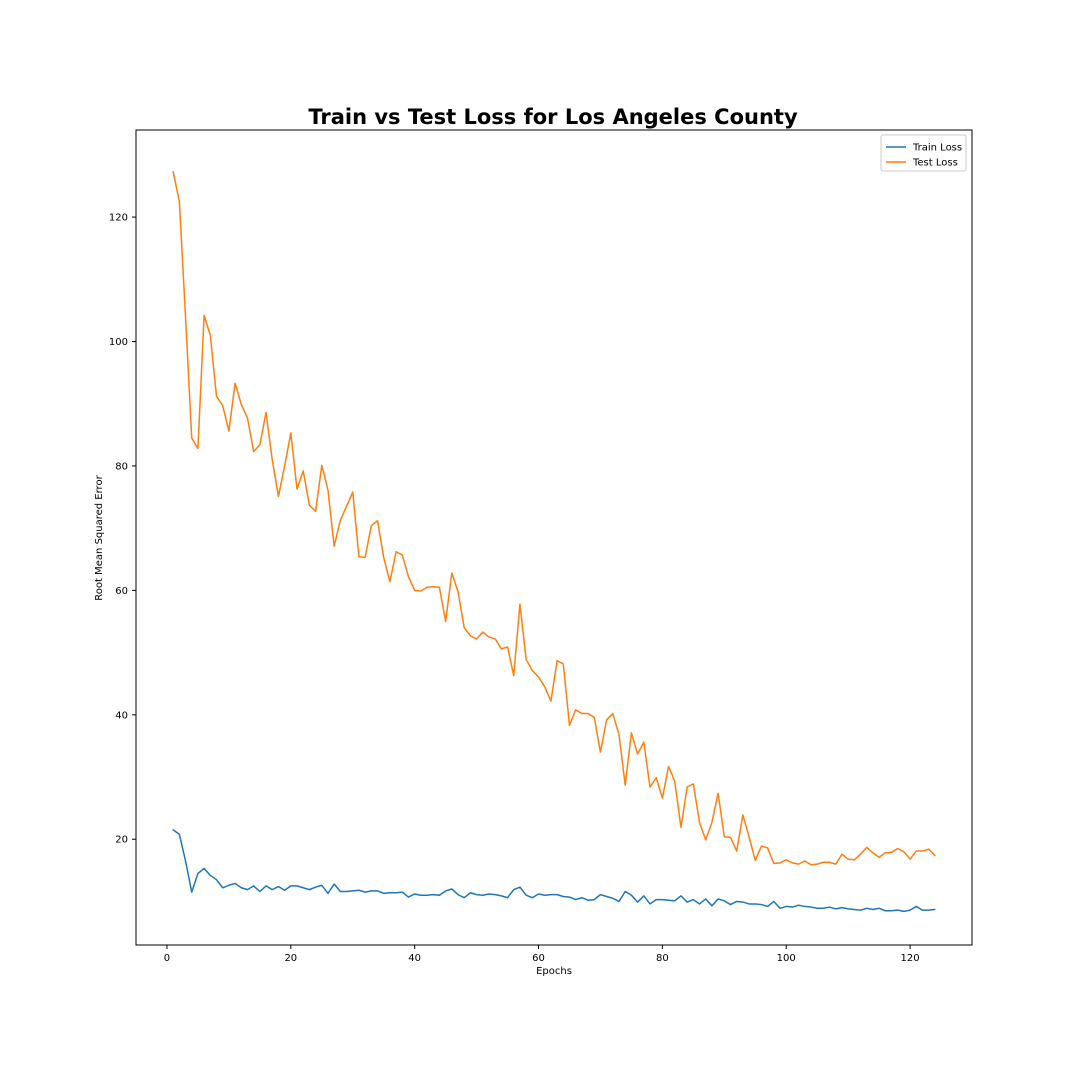  Describe the element at coordinates (167, 958) in the screenshot. I see `x-tick-label: 0` at that location.